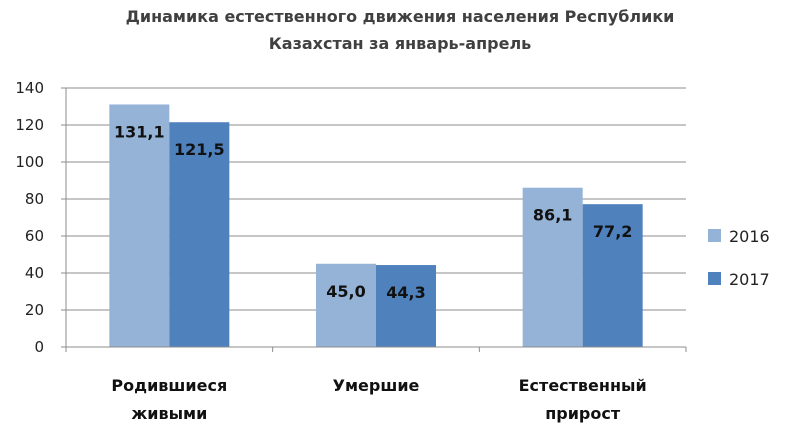 The image size is (800, 441). What do you see at coordinates (34, 273) in the screenshot?
I see `y-tick-label: 40` at bounding box center [34, 273].